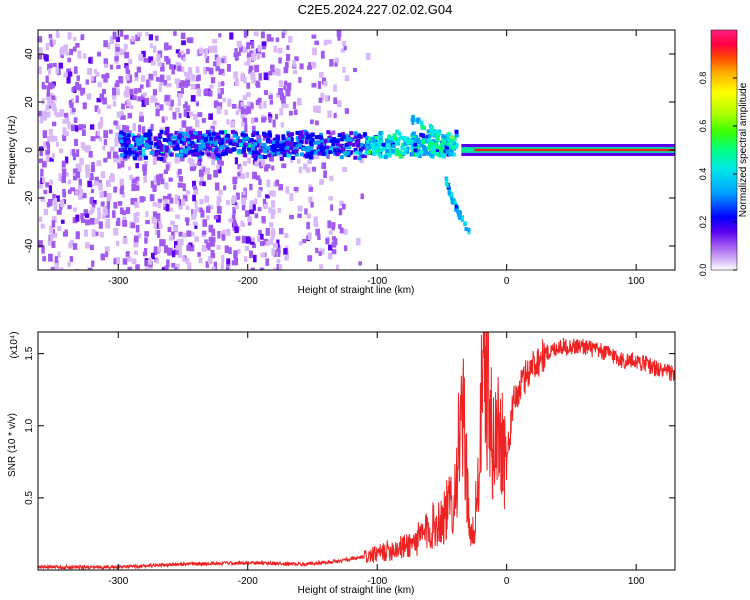  What do you see at coordinates (29, 353) in the screenshot?
I see `y-tick-label: 1.5` at bounding box center [29, 353].